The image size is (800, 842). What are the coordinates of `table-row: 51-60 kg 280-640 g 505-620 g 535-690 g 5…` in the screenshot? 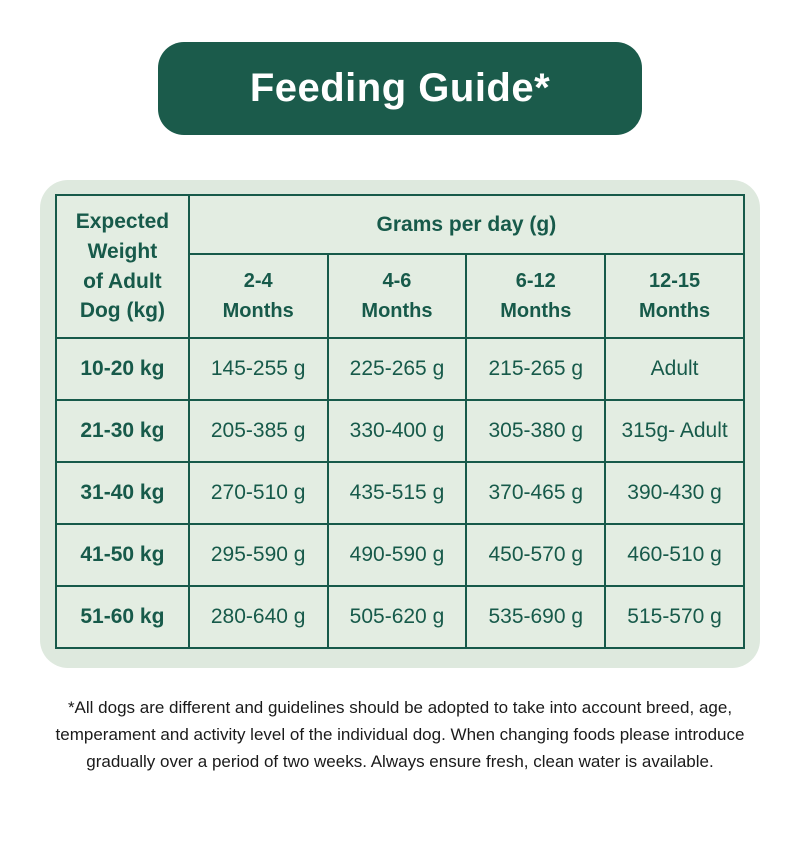 It's located at (400, 617).